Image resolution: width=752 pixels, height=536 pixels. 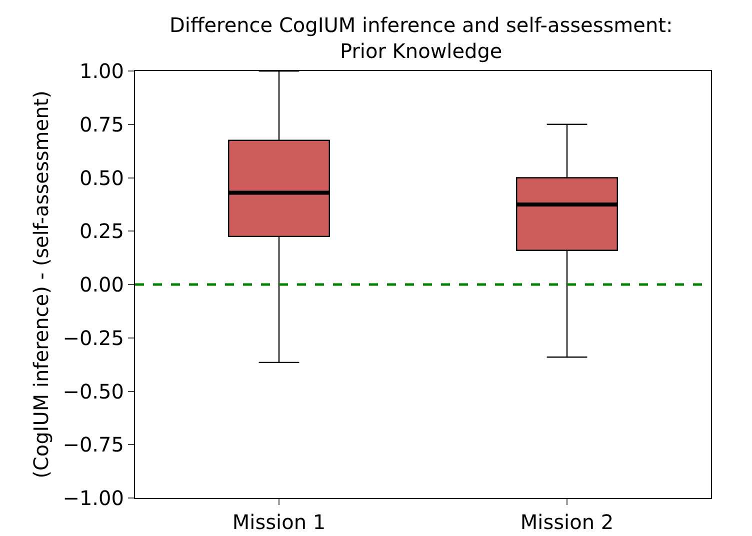 What do you see at coordinates (101, 71) in the screenshot?
I see `y-tick-label: 1.00` at bounding box center [101, 71].